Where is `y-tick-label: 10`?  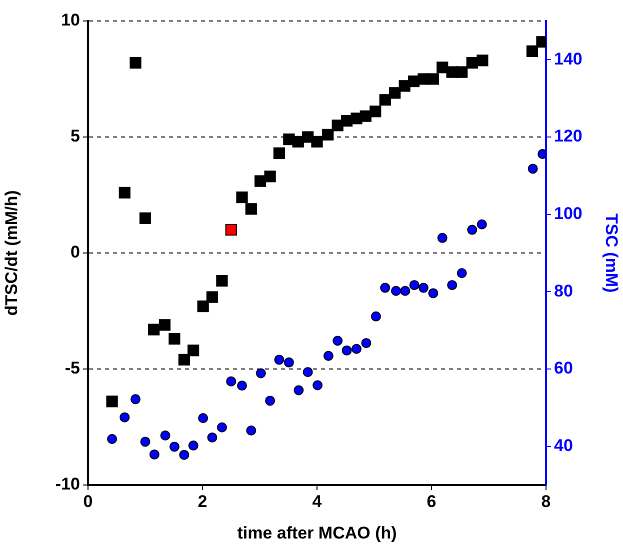
y-tick-label: 10 is located at coordinates (70, 20).